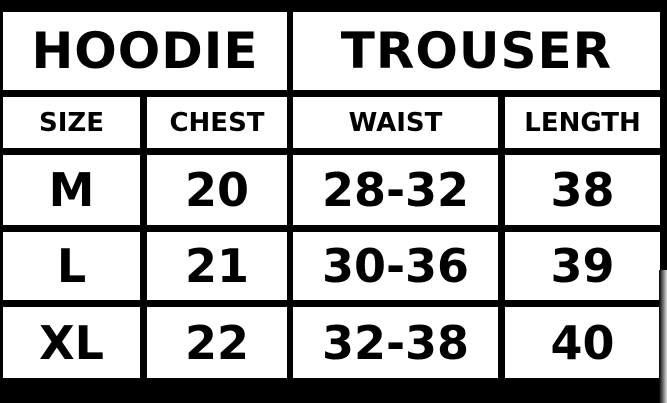 The image size is (667, 403). Describe the element at coordinates (582, 266) in the screenshot. I see `length-cell: 39` at that location.